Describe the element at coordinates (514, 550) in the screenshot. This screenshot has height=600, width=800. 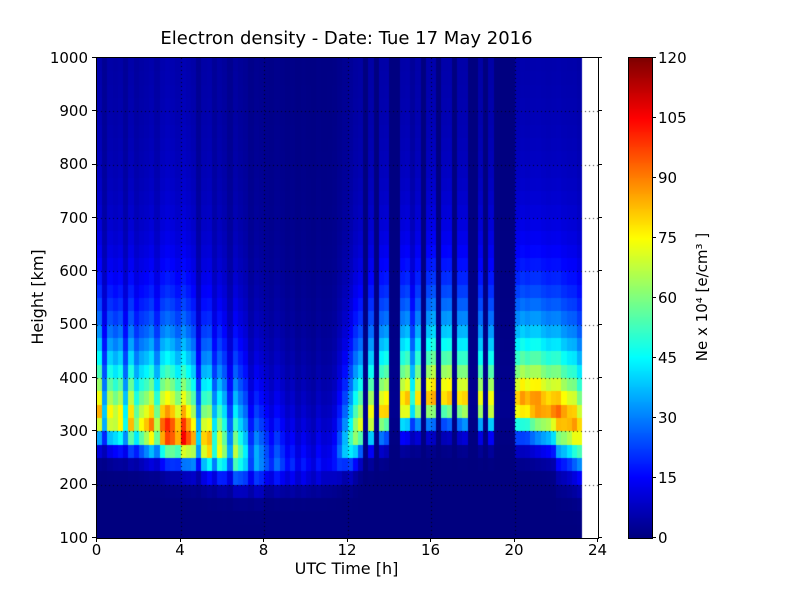
I see `x-tick-label: 20` at that location.